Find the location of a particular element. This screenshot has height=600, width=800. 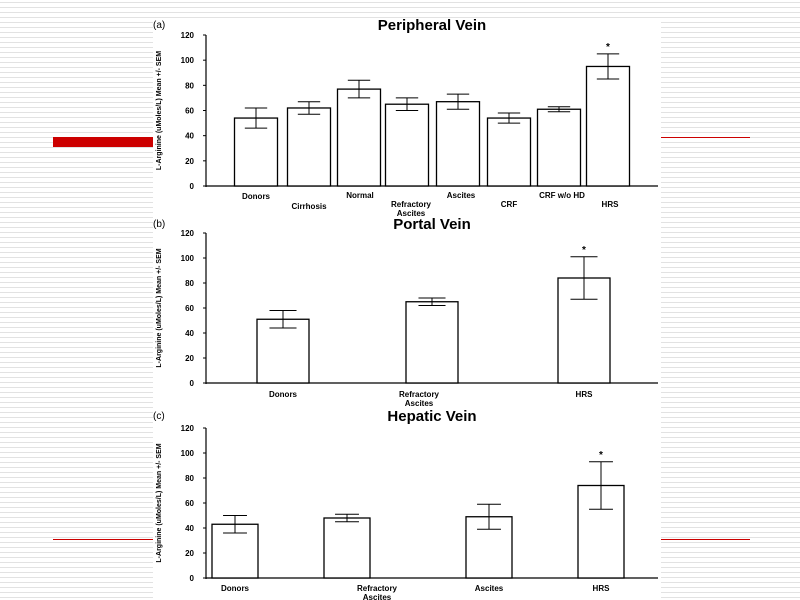

category-label: Cirrhosis is located at coordinates (309, 206).